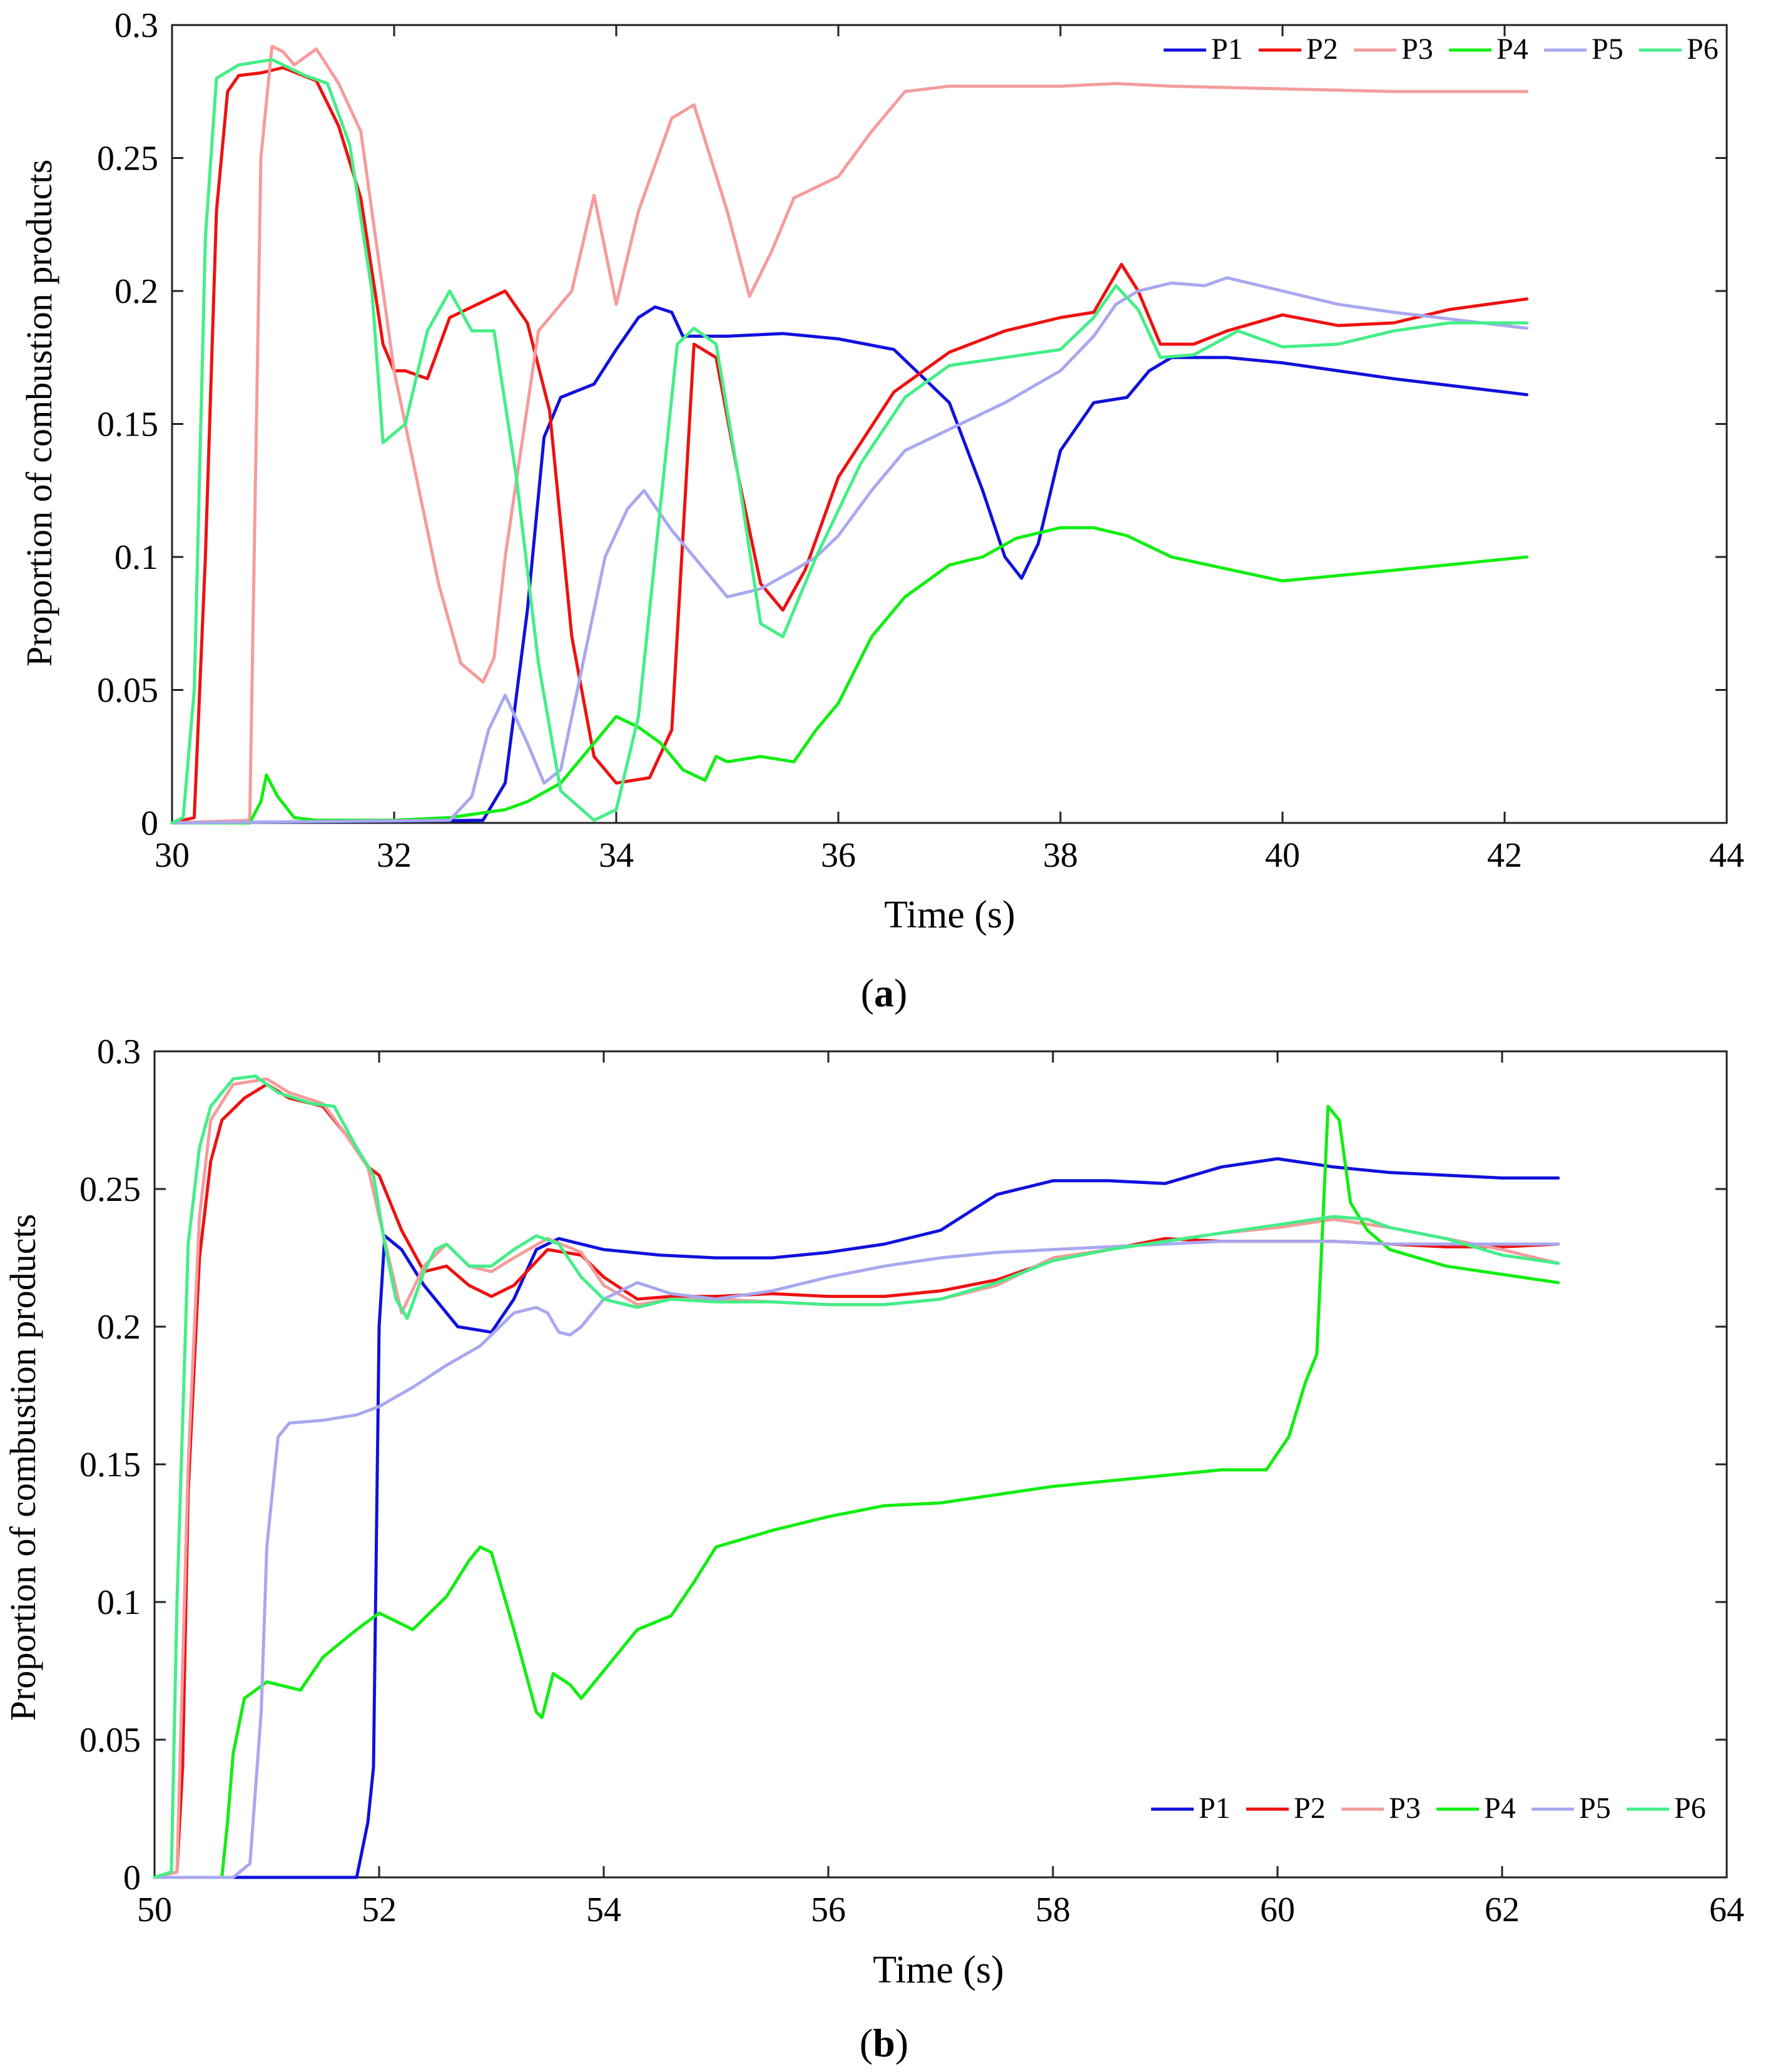 The height and width of the screenshot is (2072, 1768). Describe the element at coordinates (1283, 855) in the screenshot. I see `x-tick-label: 40` at that location.